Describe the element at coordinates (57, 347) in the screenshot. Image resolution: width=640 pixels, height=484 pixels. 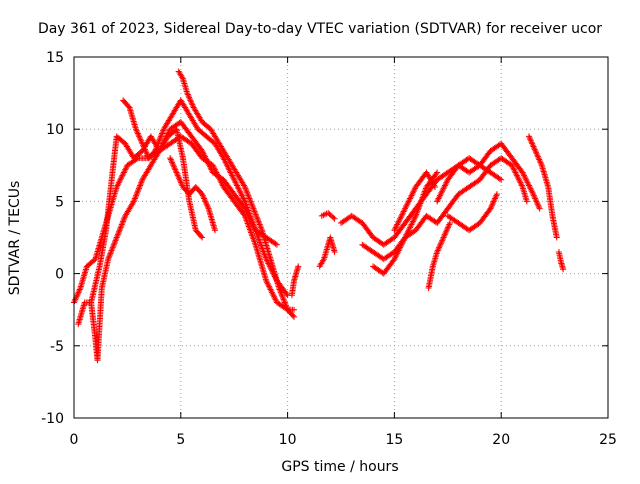
I see `y-tick-label: -5` at that location.